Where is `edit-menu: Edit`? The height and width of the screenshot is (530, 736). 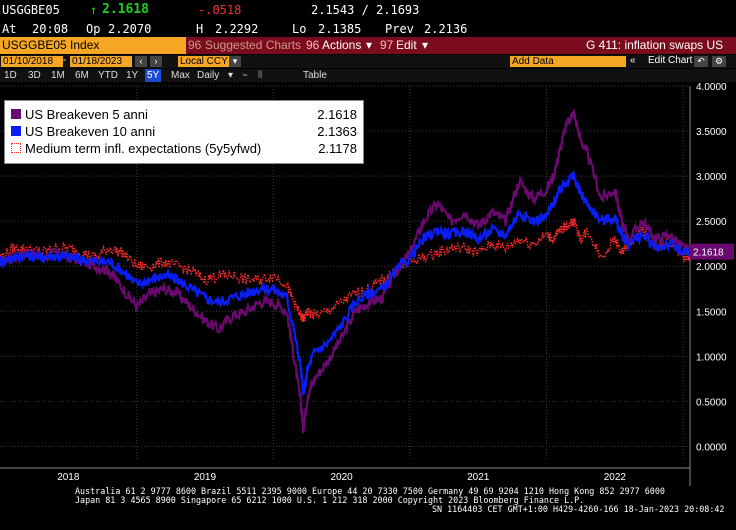 edit-menu: Edit is located at coordinates (406, 45).